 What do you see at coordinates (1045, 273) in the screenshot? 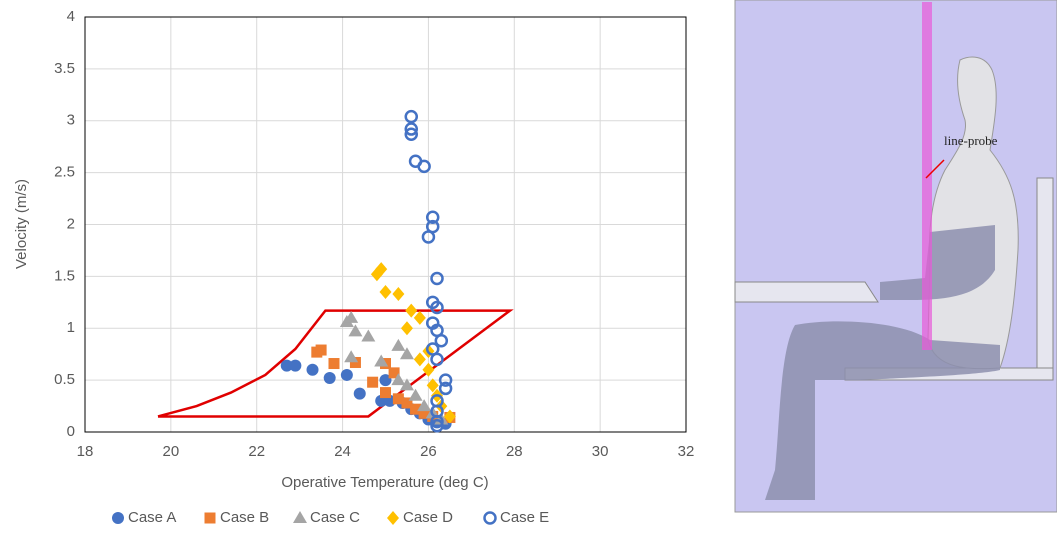
I see `chair-back` at bounding box center [1045, 273].